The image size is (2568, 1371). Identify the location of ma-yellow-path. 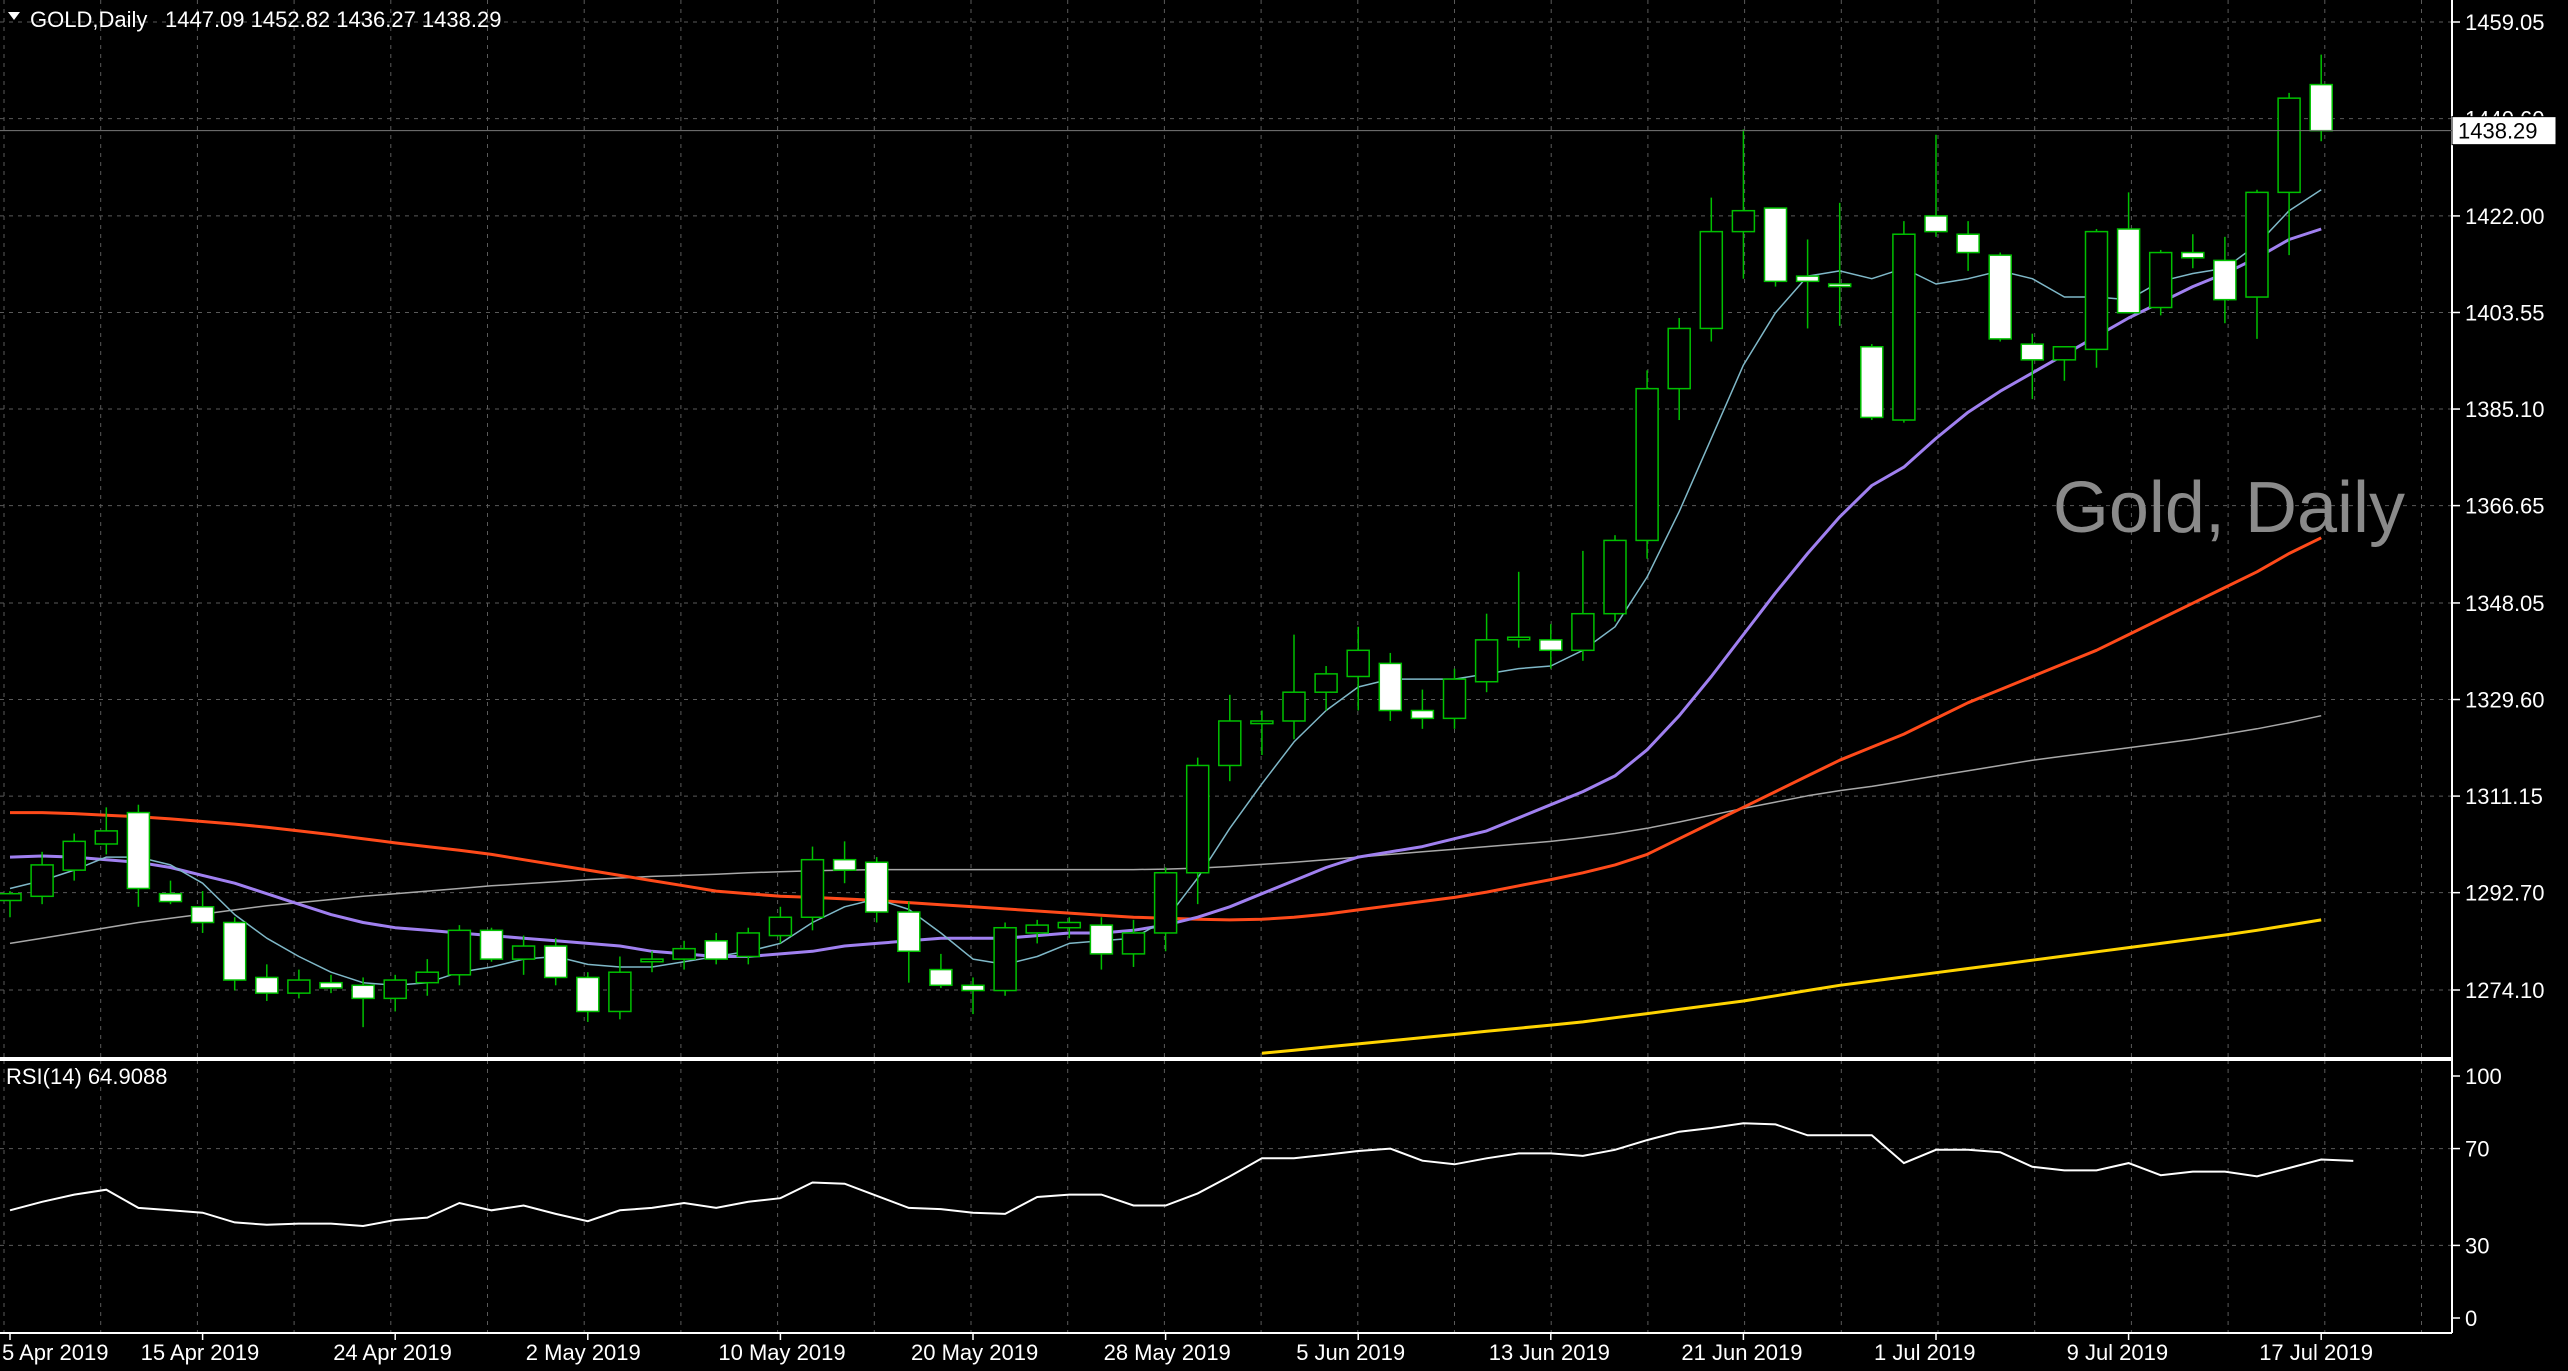
(1791, 986).